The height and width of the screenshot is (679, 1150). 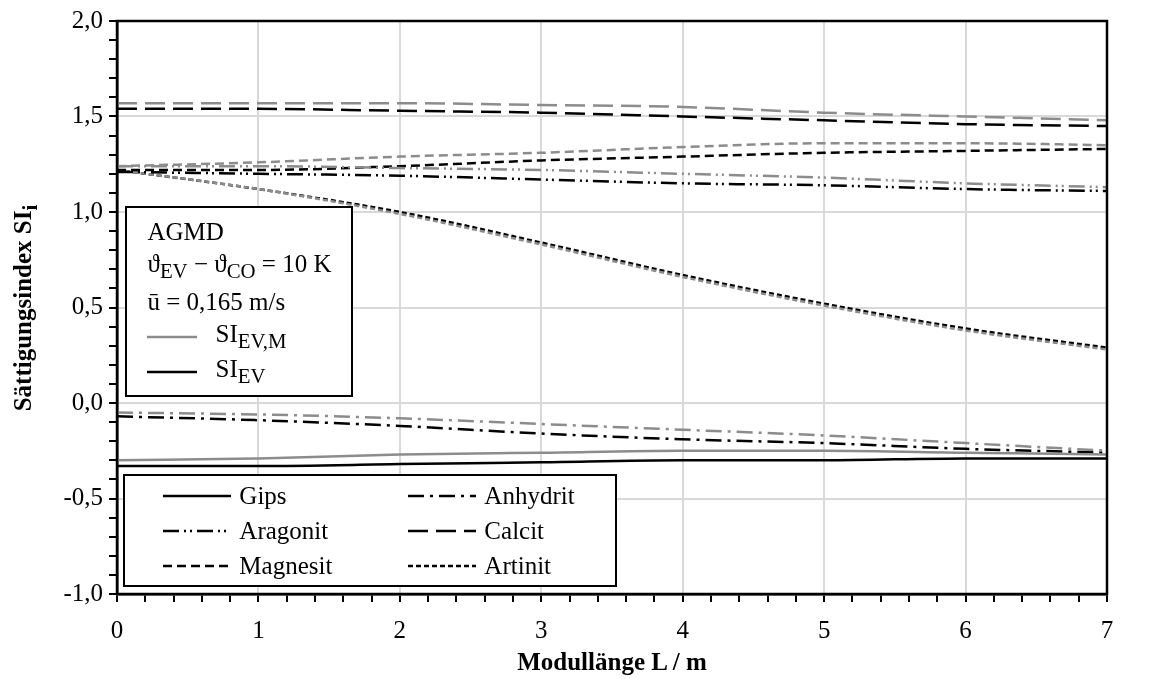 I want to click on x-tick-label: 1, so click(x=258, y=629).